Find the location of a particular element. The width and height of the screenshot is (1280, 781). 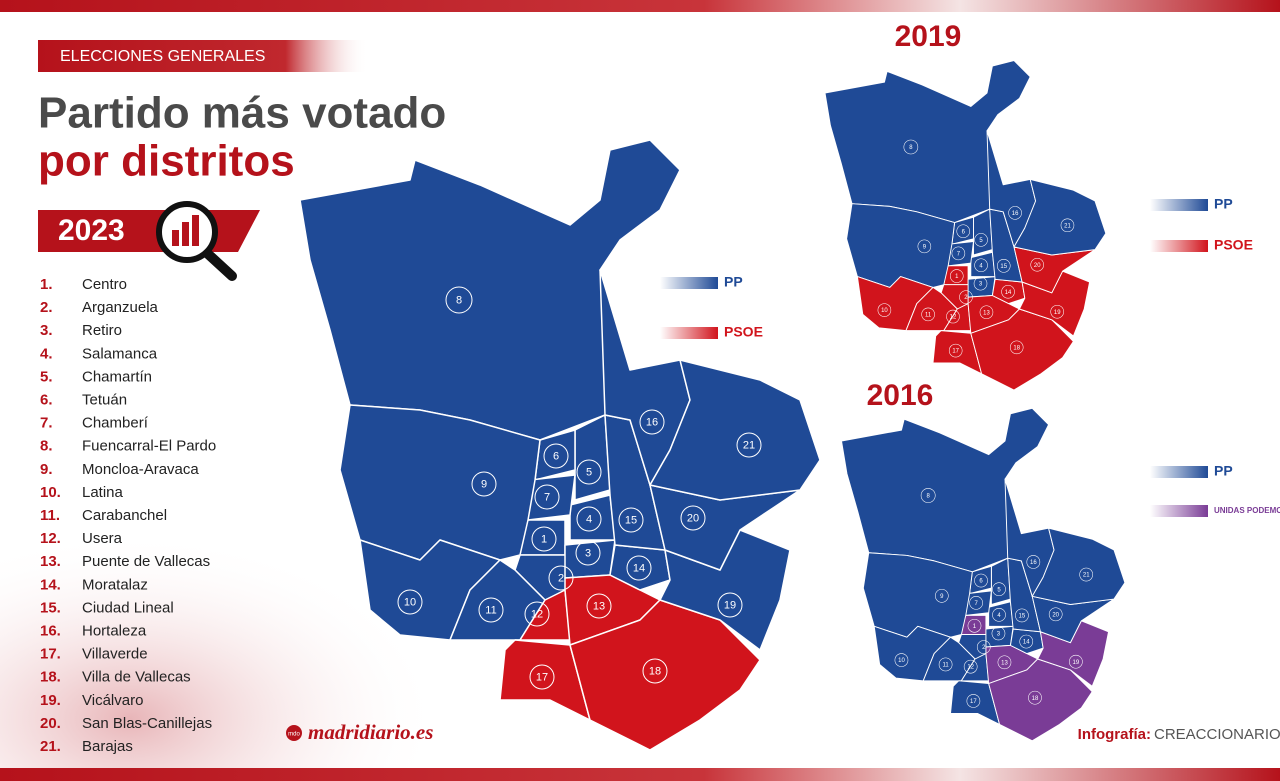

district-name: Chamartín is located at coordinates (117, 376).